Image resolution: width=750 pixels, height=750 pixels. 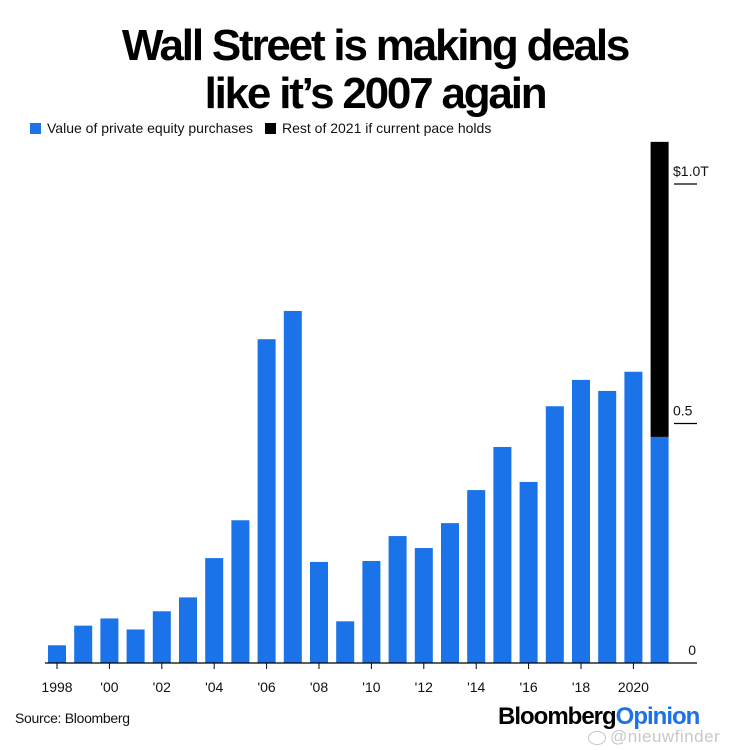 What do you see at coordinates (659, 549) in the screenshot?
I see `bar-2021` at bounding box center [659, 549].